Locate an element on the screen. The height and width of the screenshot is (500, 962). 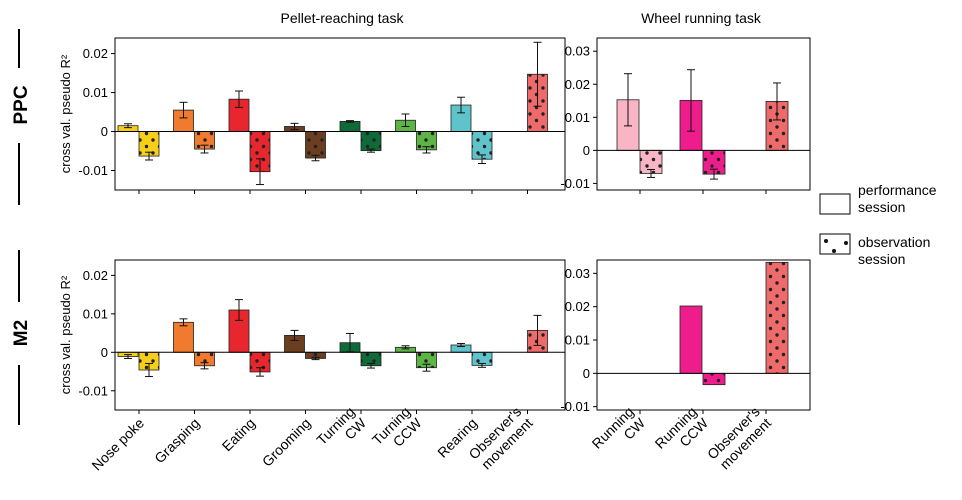
row-label-m2-group: M2 is located at coordinates (21, 337).